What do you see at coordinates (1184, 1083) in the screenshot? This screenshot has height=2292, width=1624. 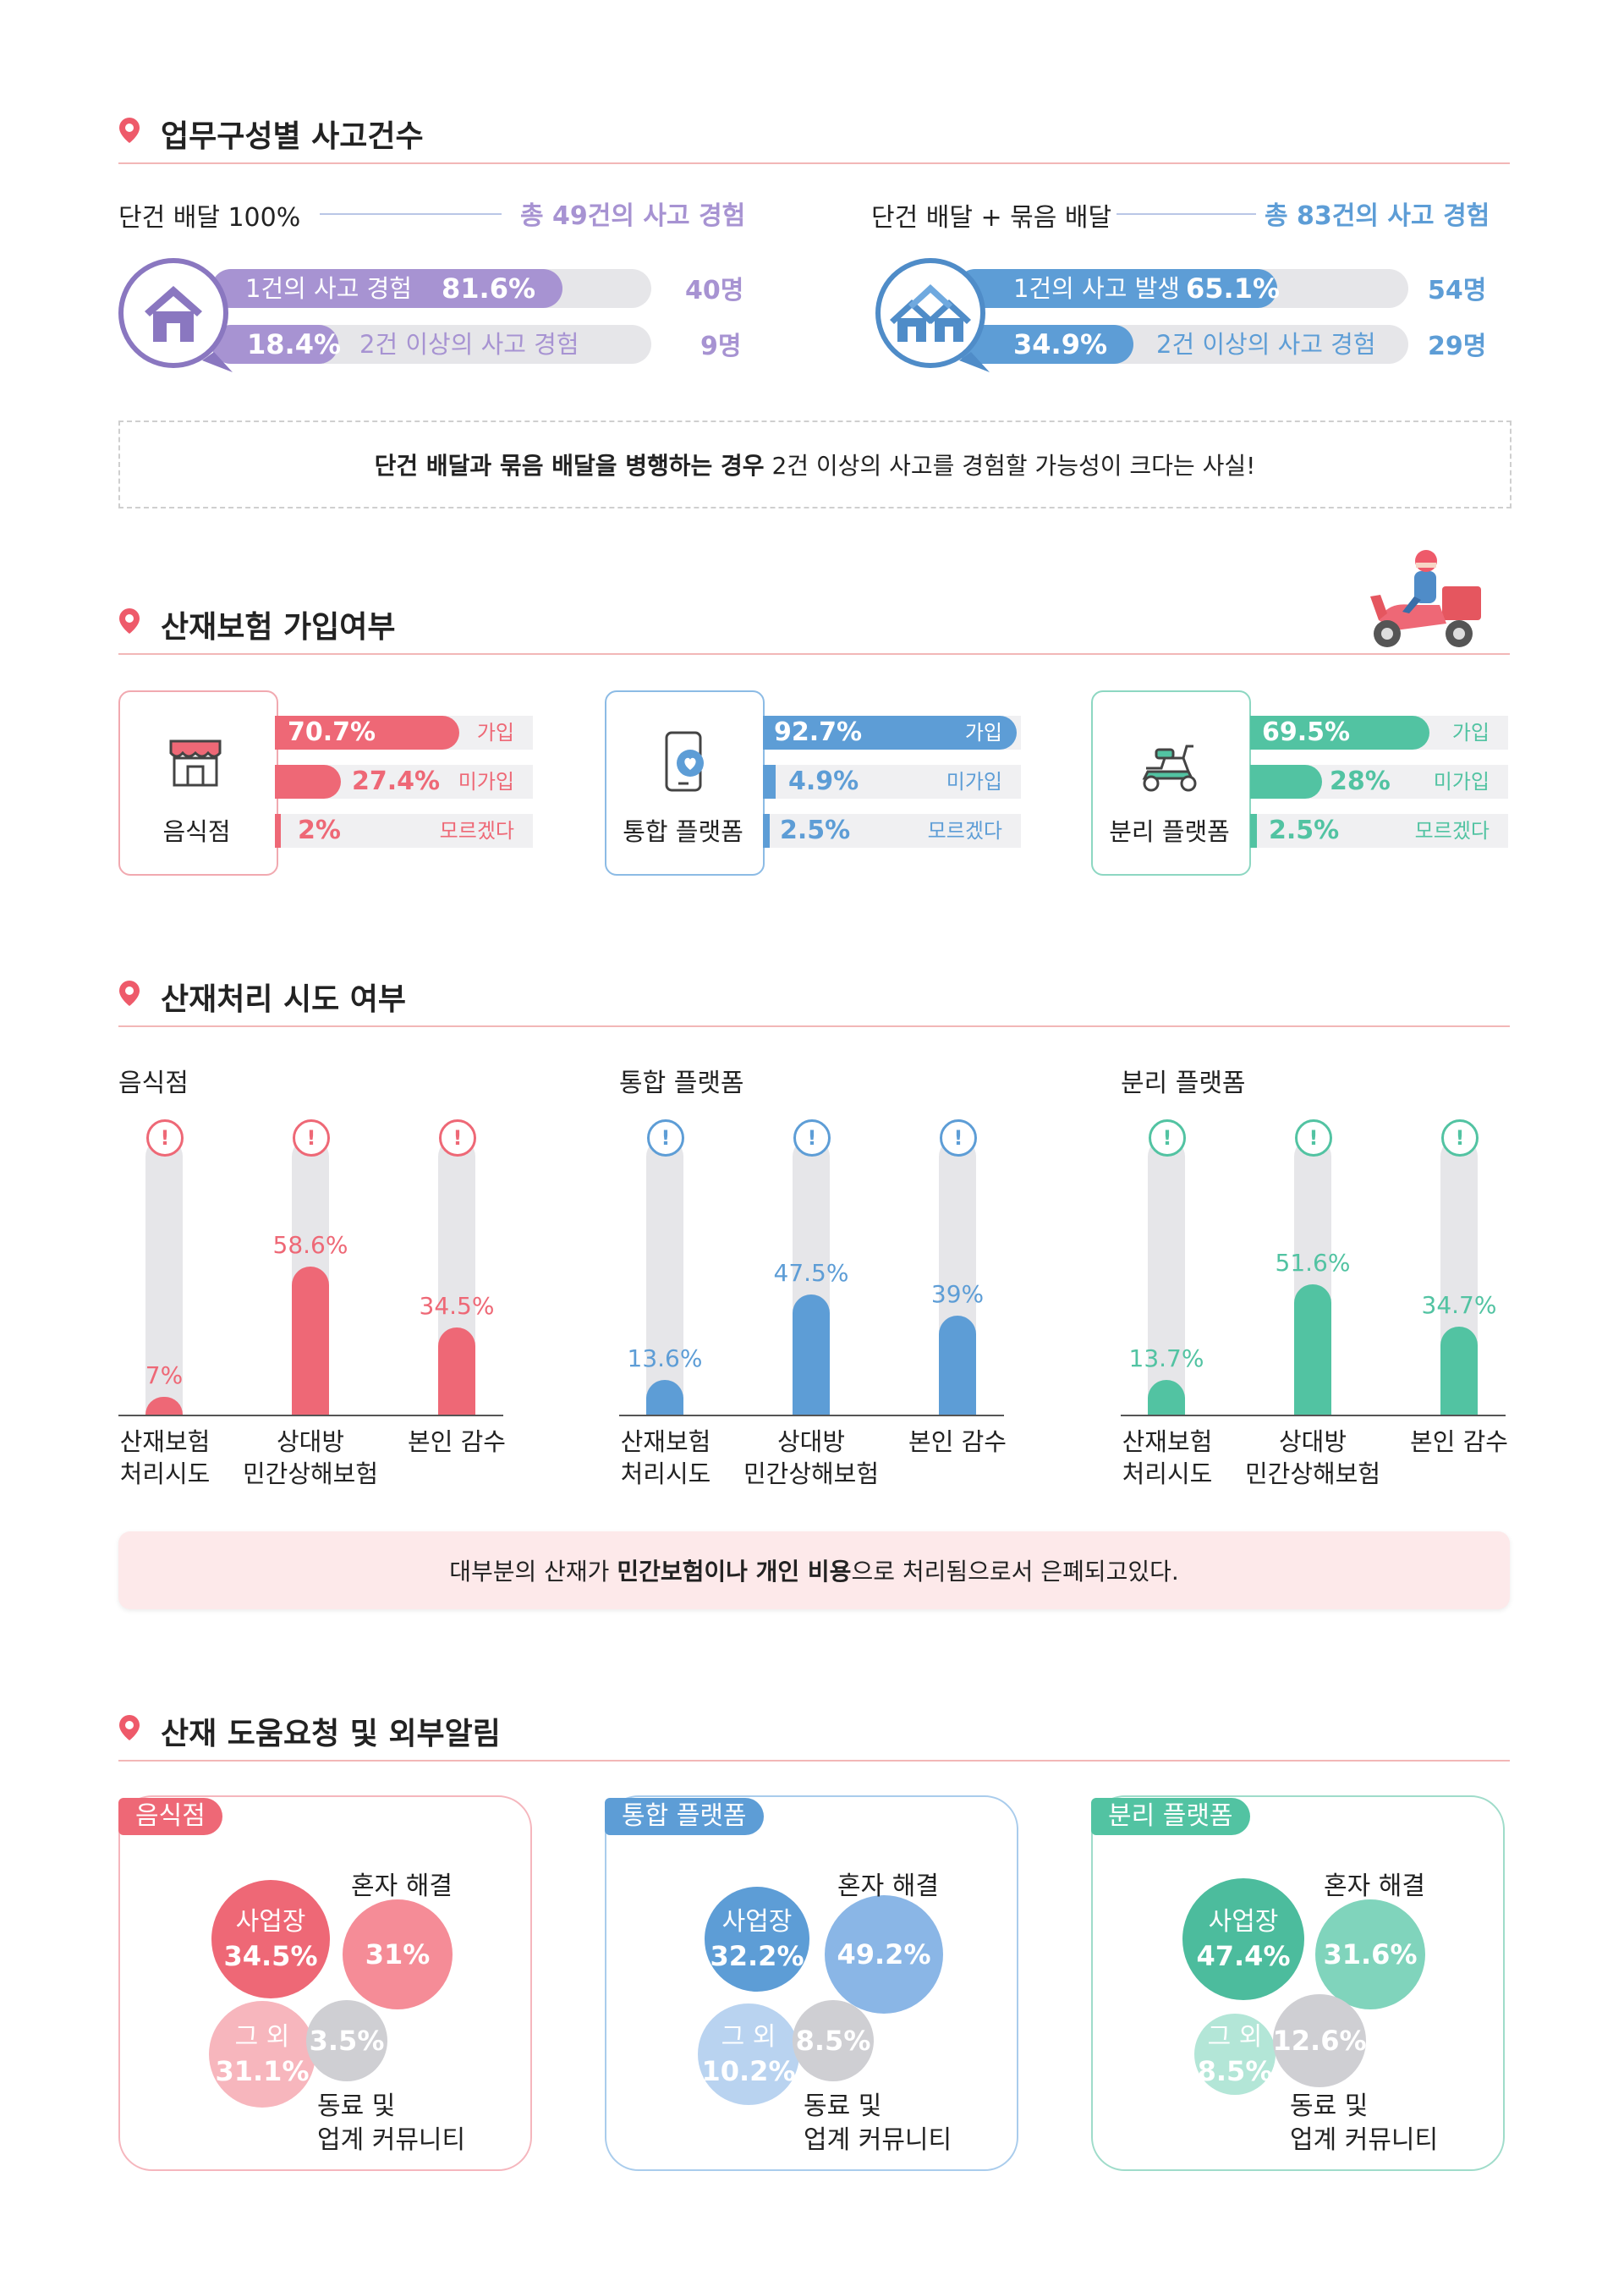 I see `claims-group-title: 분리 플랫폼` at bounding box center [1184, 1083].